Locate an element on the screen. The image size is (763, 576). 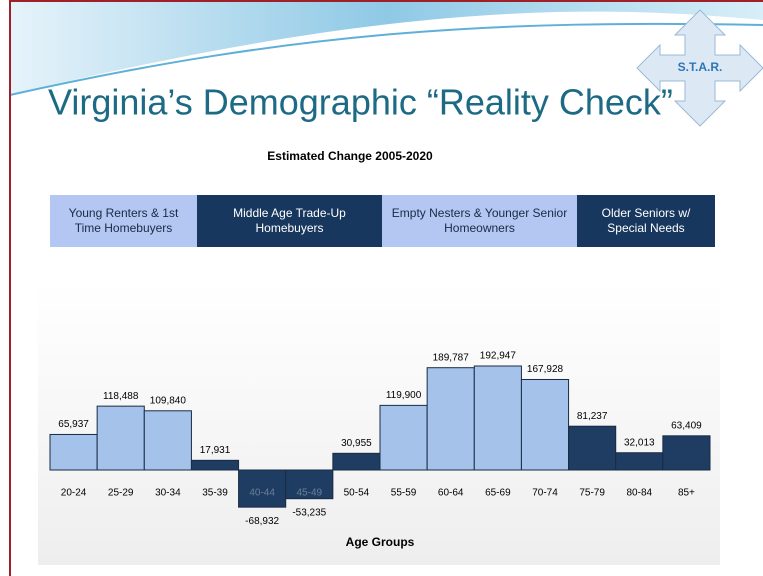
x-tick-label: 70-74 is located at coordinates (545, 493).